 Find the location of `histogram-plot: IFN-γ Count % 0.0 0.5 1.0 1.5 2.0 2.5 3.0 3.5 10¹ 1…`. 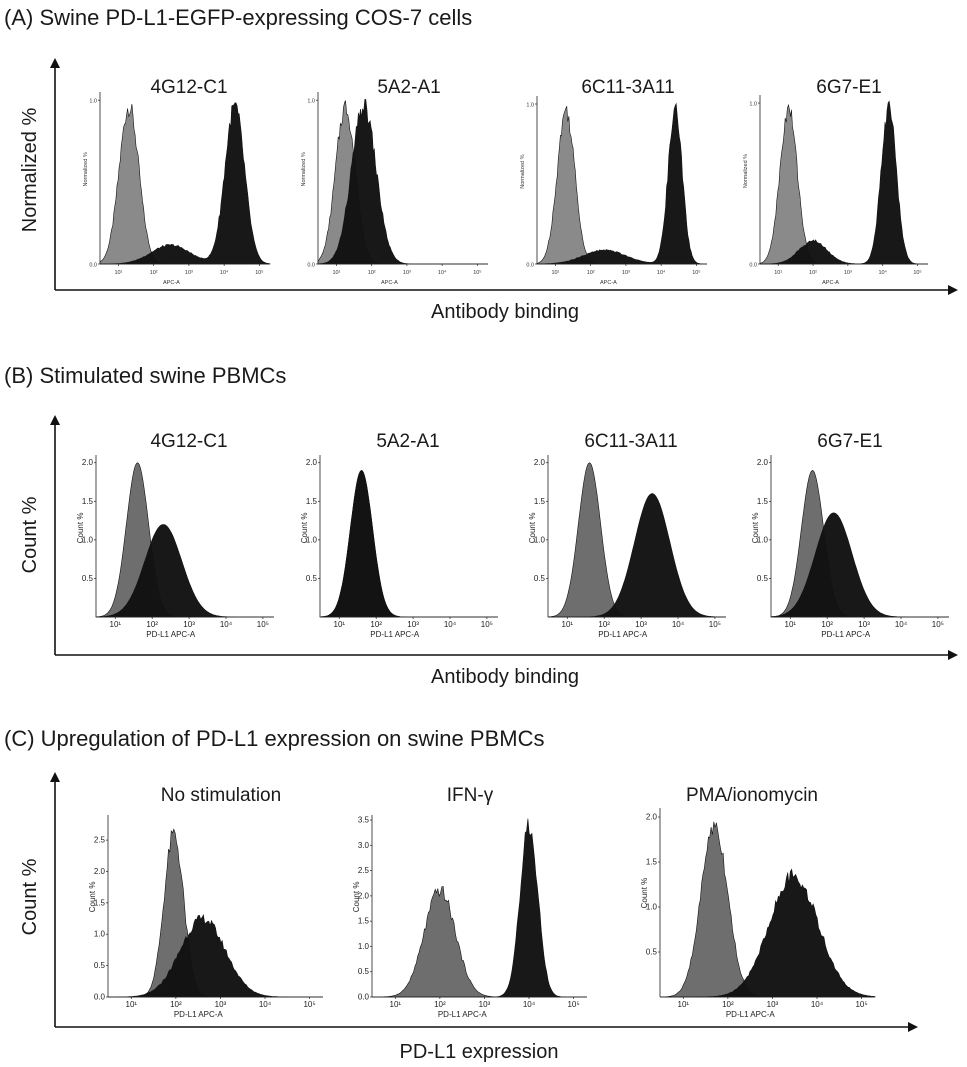

histogram-plot: IFN-γ Count % 0.0 0.5 1.0 1.5 2.0 2.5 3.0 3.5 10¹ 1… is located at coordinates (469, 902).